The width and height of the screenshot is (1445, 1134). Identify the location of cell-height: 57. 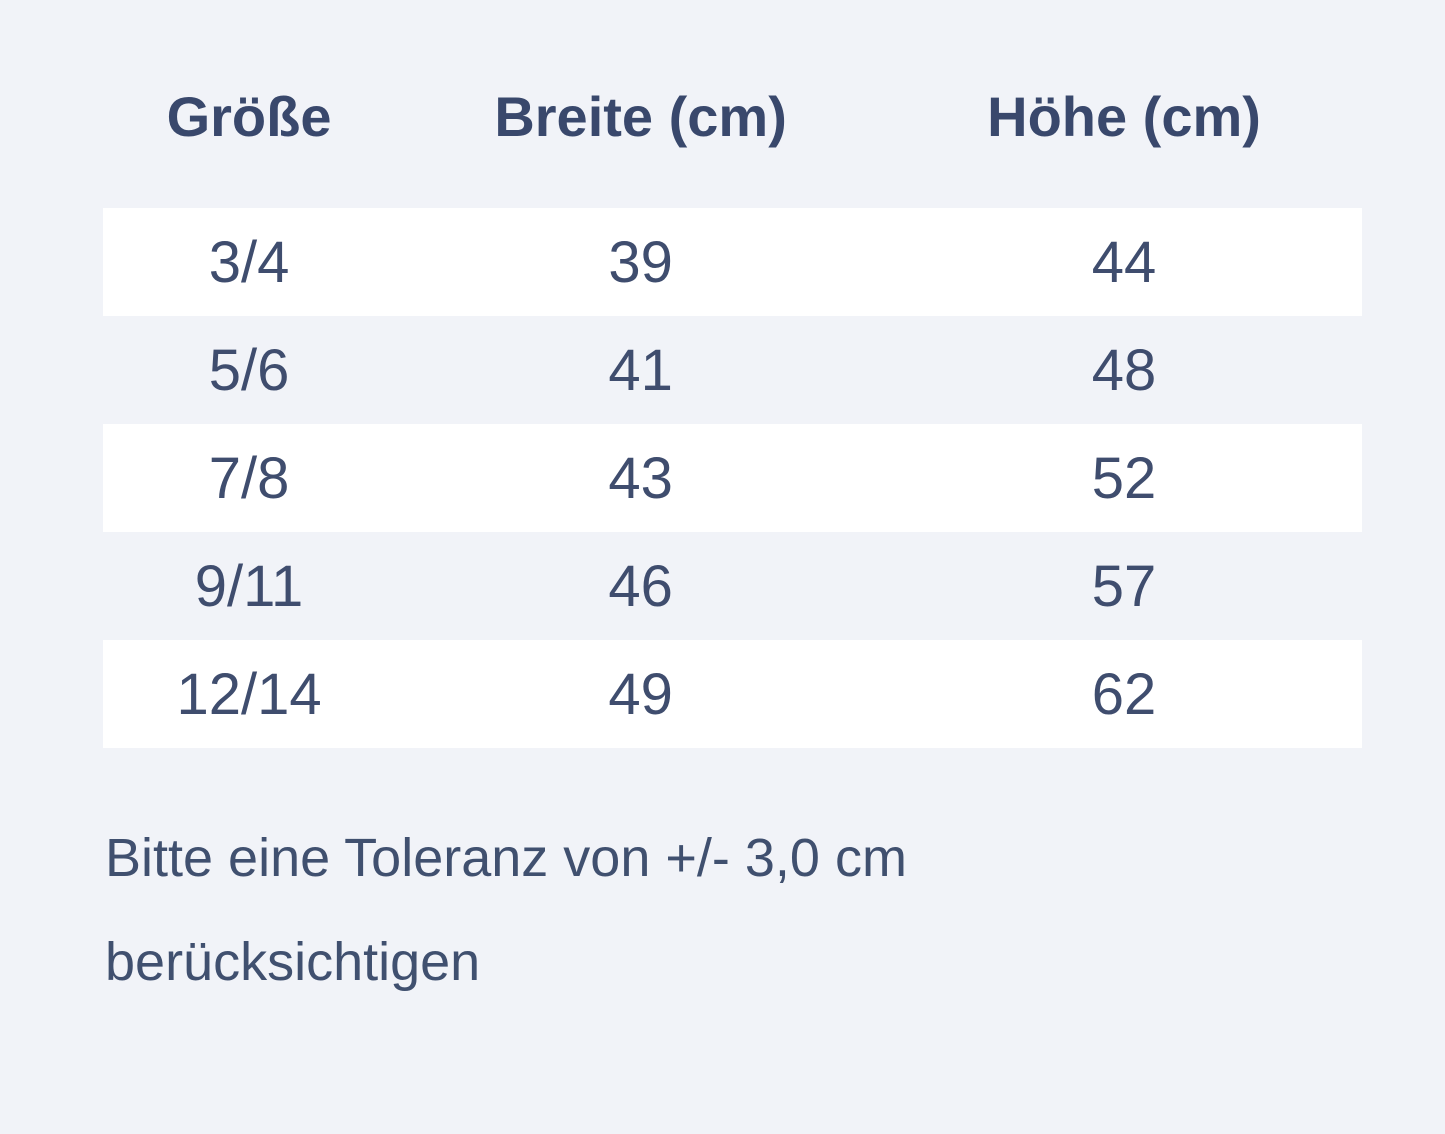
(1124, 586).